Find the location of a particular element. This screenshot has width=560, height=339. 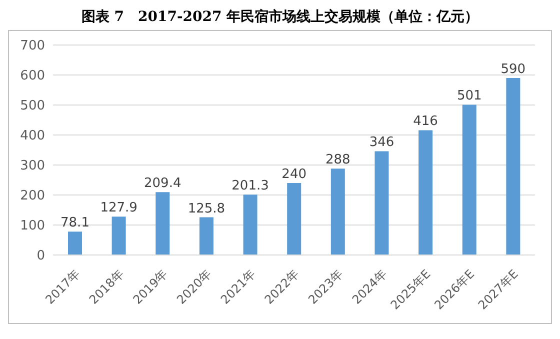

y-tick-label: 300 is located at coordinates (32, 166).